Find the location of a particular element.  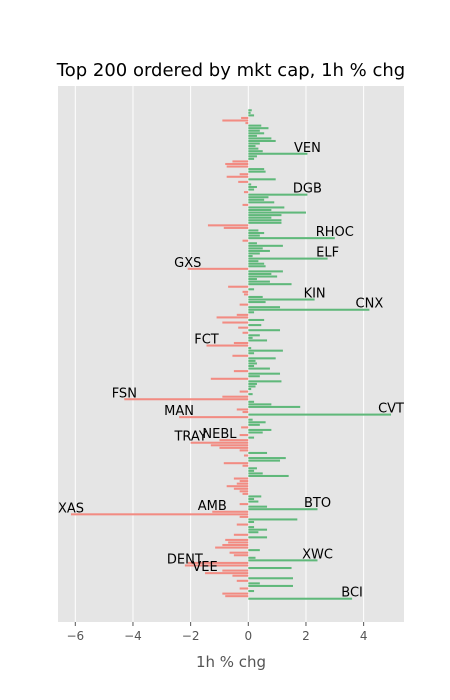

x-tick-label: 0 is located at coordinates (248, 636).